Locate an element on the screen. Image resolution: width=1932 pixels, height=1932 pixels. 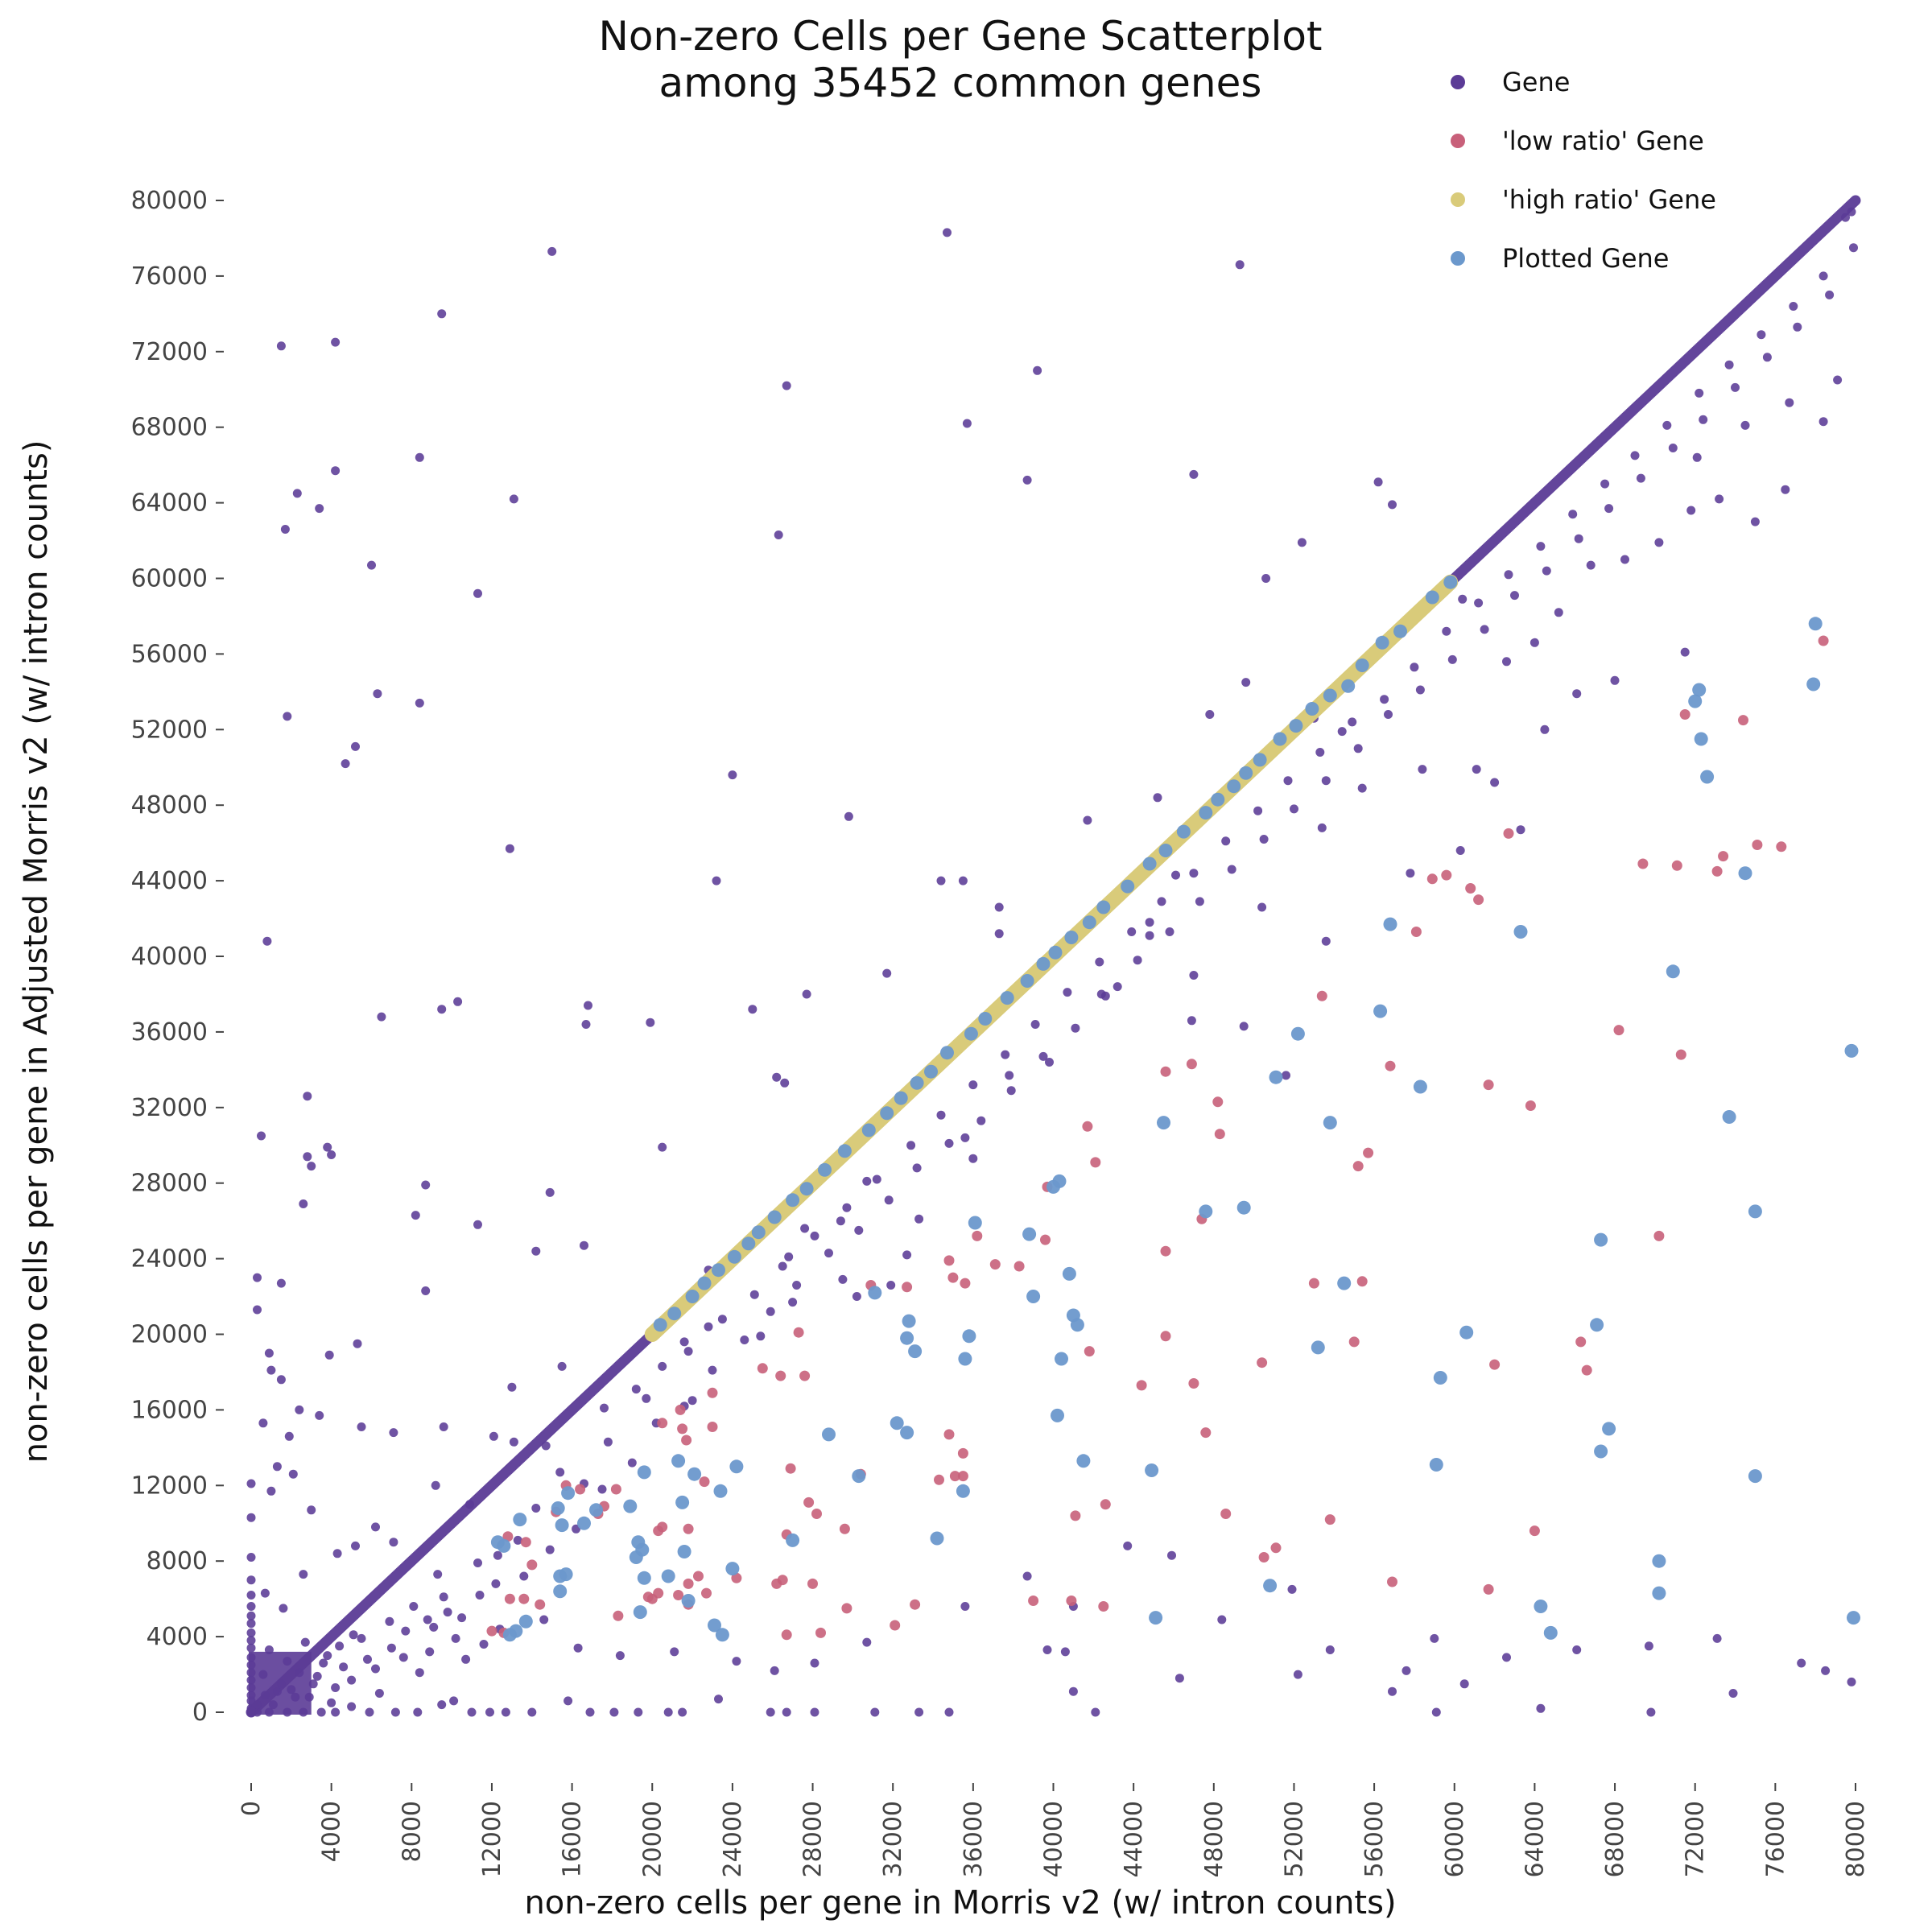
legend-label: 'low ratio' Gene is located at coordinates (1603, 141).